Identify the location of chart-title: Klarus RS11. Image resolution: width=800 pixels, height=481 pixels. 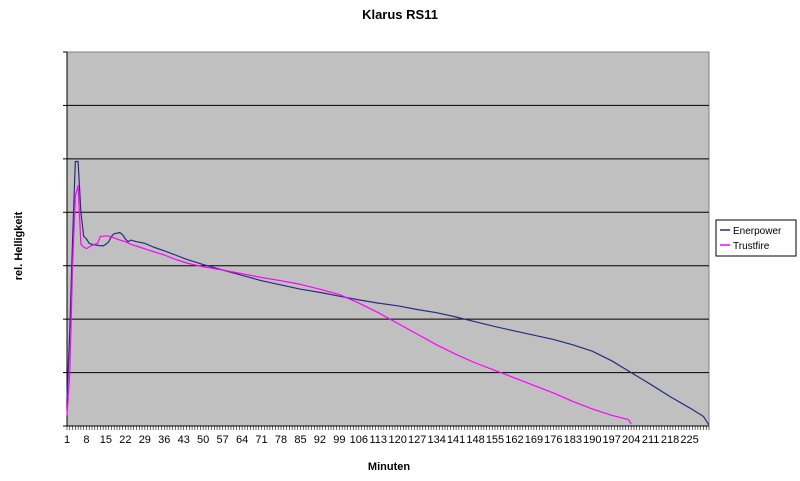
(400, 14).